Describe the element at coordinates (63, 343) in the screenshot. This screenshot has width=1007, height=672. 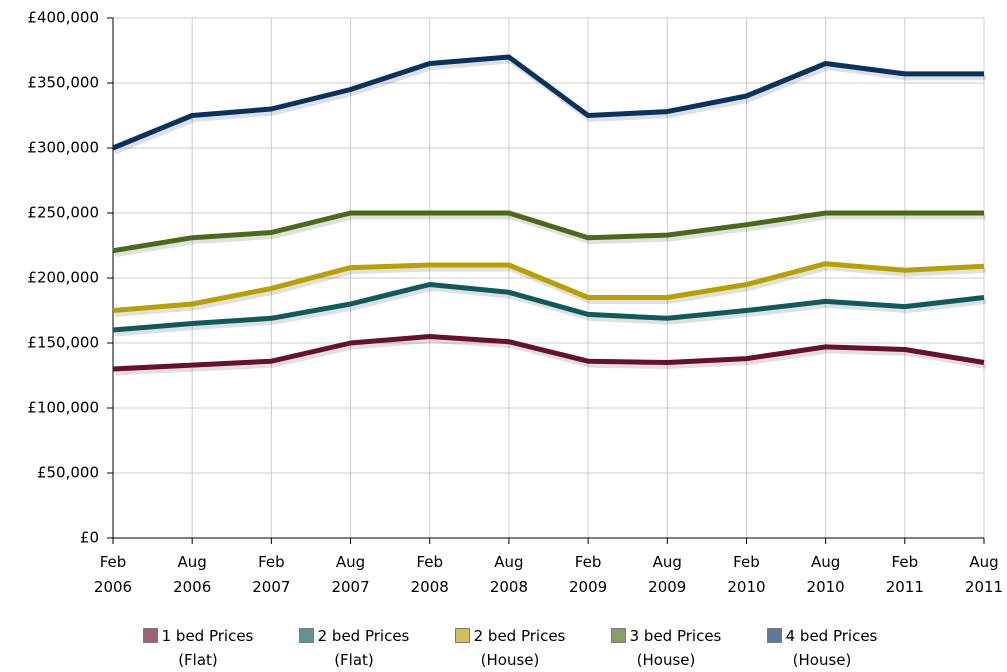
I see `y-tick-label: £150,000` at that location.